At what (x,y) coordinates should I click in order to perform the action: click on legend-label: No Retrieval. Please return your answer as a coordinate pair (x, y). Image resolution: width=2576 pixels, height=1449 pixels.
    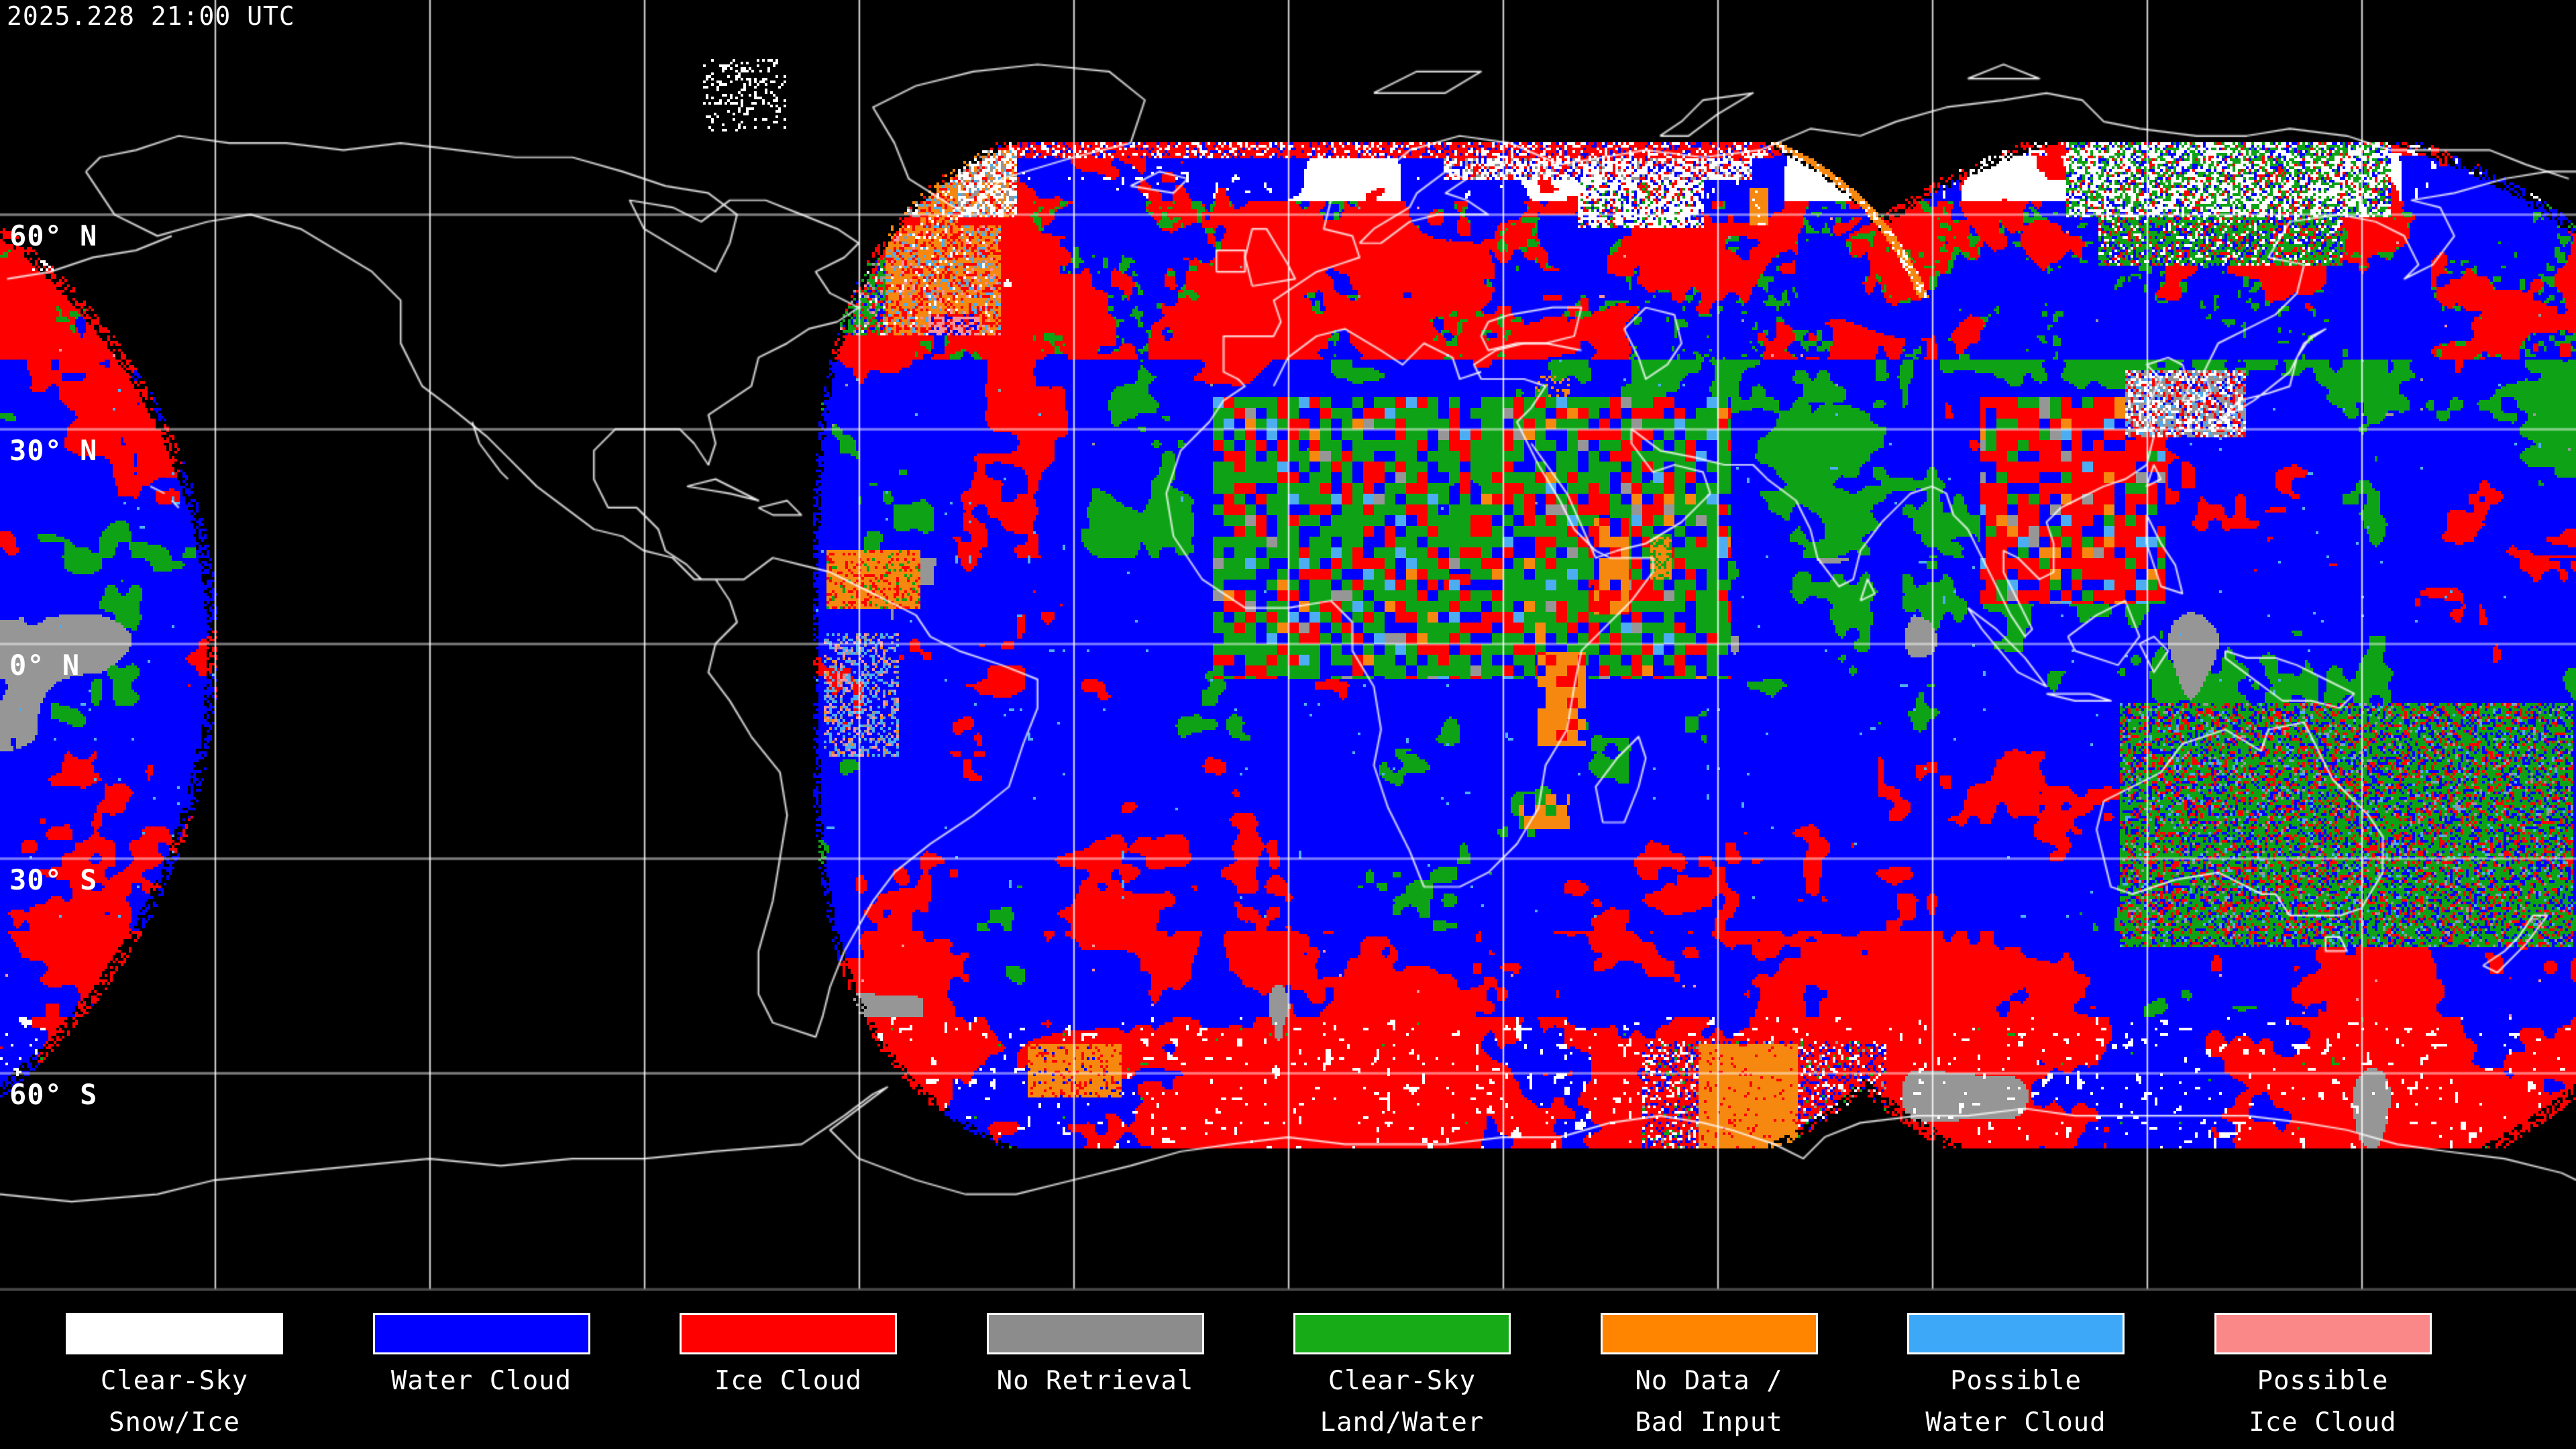
    Looking at the image, I should click on (1095, 1381).